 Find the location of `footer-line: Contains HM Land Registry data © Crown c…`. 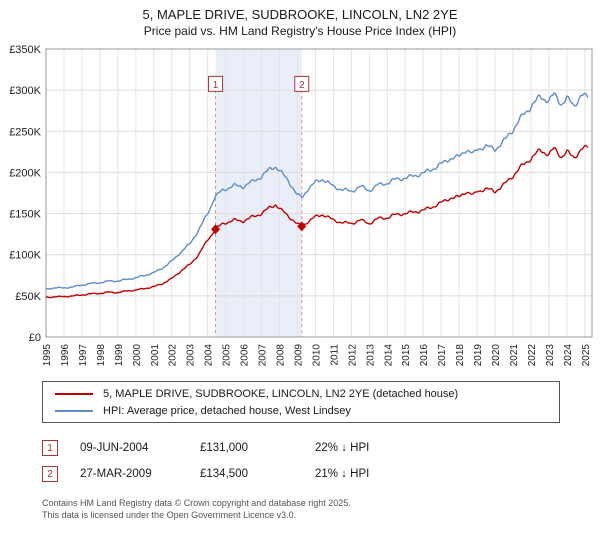

footer-line: Contains HM Land Registry data © Crown c… is located at coordinates (196, 503).